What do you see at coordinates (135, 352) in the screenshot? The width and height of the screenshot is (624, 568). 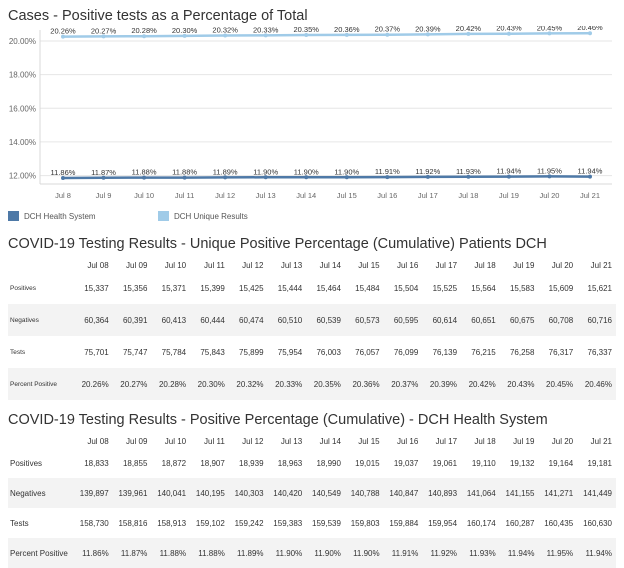 I see `table-cell: 75,747` at bounding box center [135, 352].